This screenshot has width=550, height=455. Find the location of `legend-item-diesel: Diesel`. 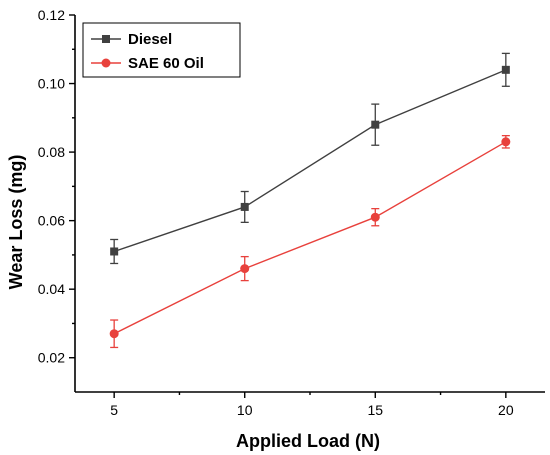

legend-item-diesel: Diesel is located at coordinates (131, 39).